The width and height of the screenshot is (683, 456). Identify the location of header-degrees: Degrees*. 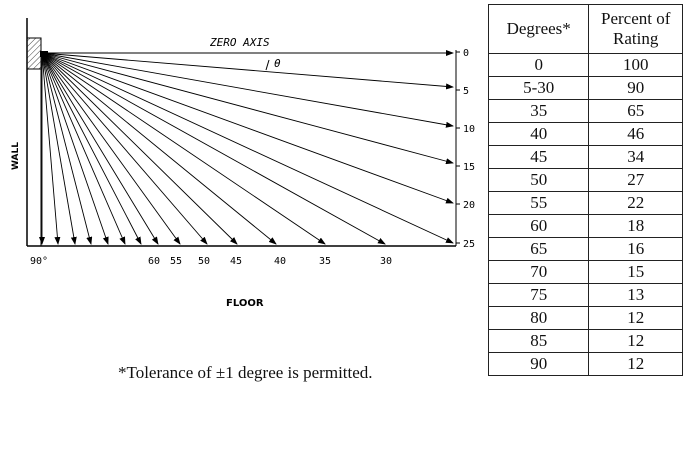
(538, 29).